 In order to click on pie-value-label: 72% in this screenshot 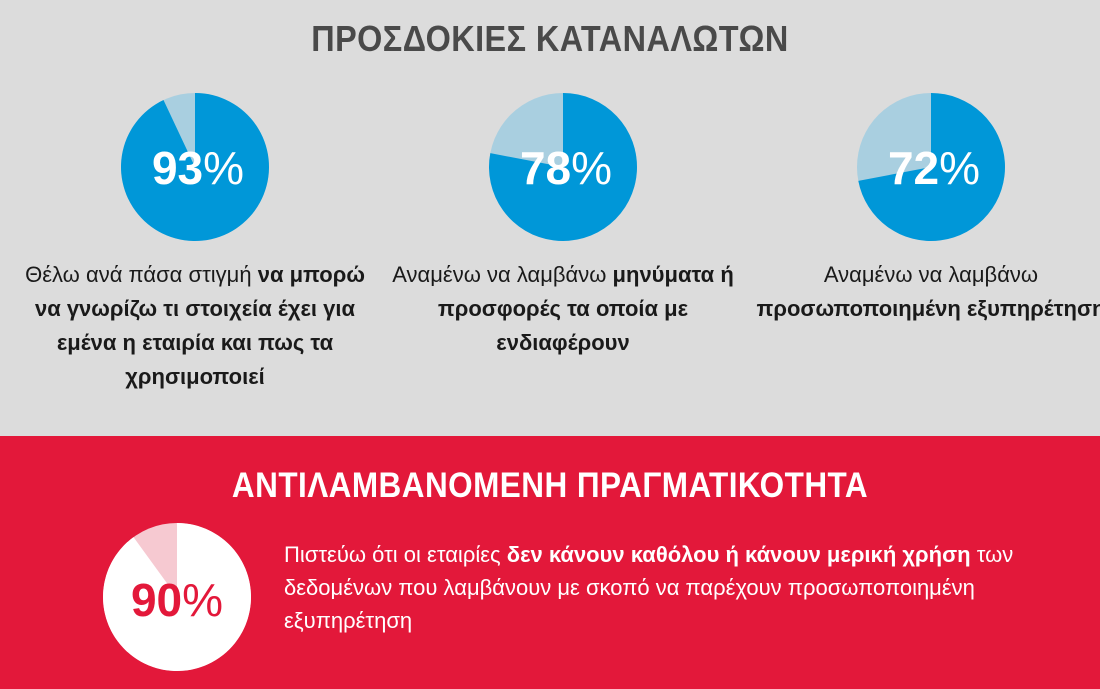, I will do `click(934, 168)`.